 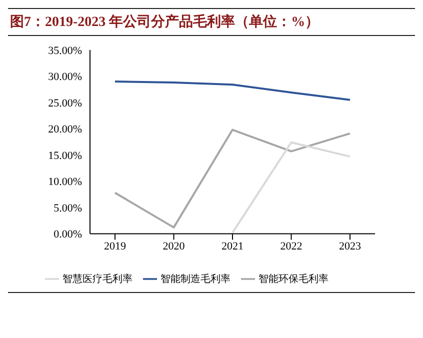 I want to click on y-tick-label: 15.00%, so click(x=65, y=156).